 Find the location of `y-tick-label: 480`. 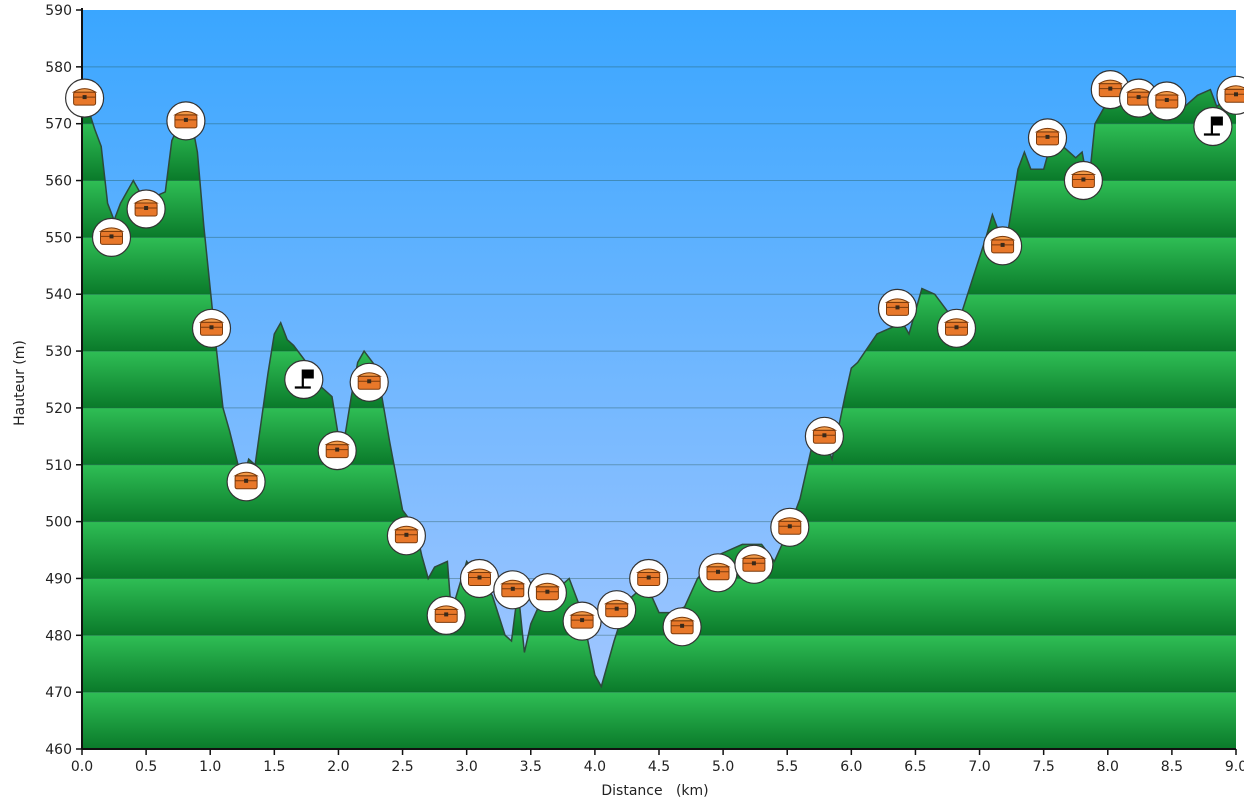

y-tick-label: 480 is located at coordinates (58, 636).